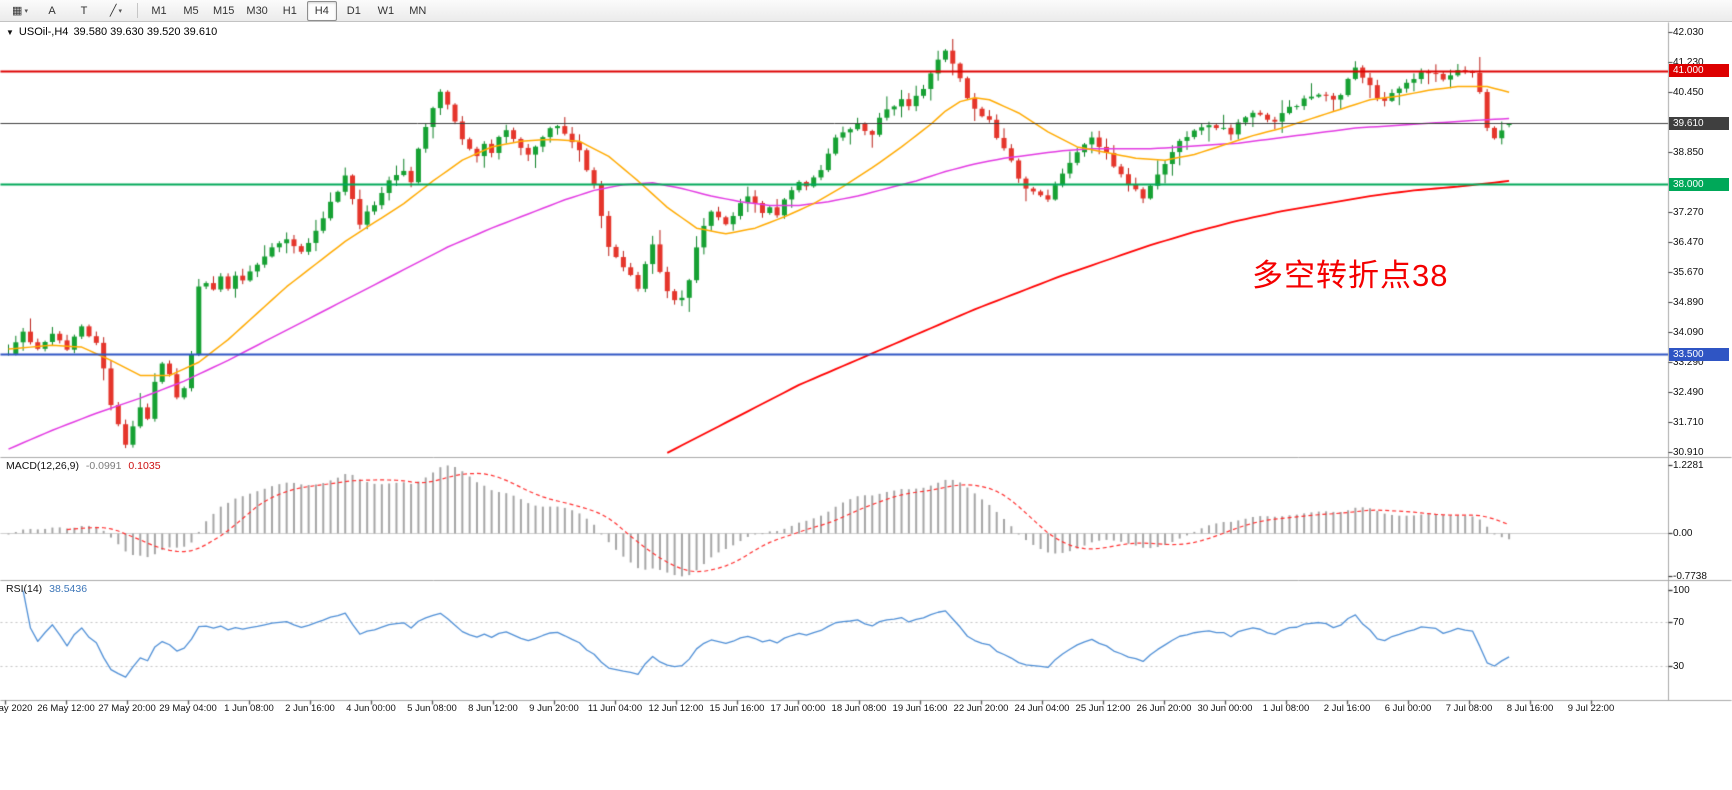 Image resolution: width=1732 pixels, height=790 pixels. Describe the element at coordinates (1042, 708) in the screenshot. I see `time-axis-label: 24 Jun 04:00` at that location.